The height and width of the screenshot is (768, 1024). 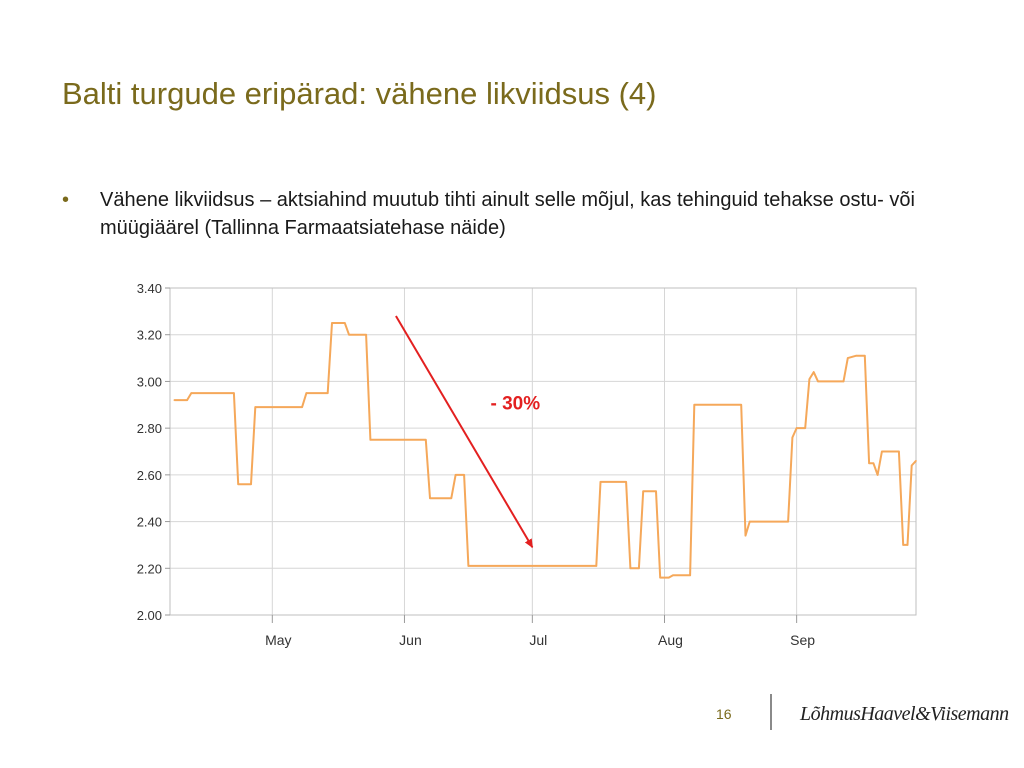 What do you see at coordinates (149, 475) in the screenshot?
I see `y-tick-label: 2.60` at bounding box center [149, 475].